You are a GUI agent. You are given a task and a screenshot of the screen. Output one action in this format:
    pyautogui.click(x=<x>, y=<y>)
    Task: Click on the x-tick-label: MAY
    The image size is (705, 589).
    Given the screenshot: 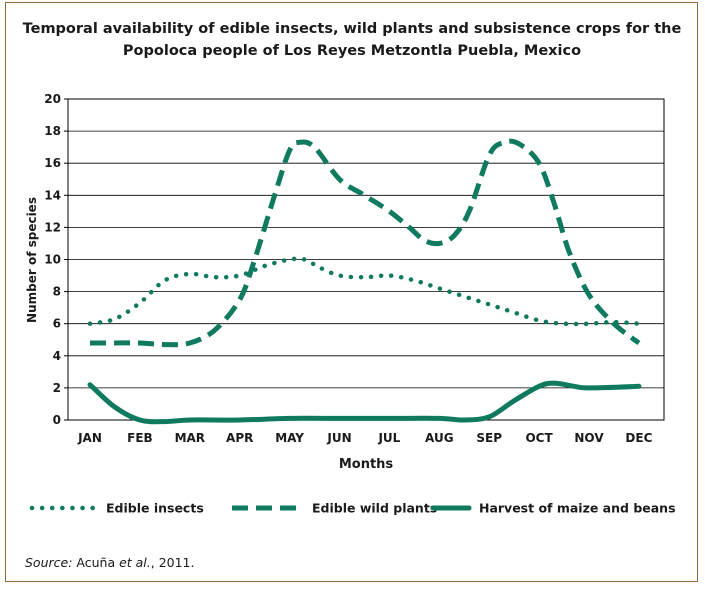 What is the action you would take?
    pyautogui.click(x=289, y=438)
    